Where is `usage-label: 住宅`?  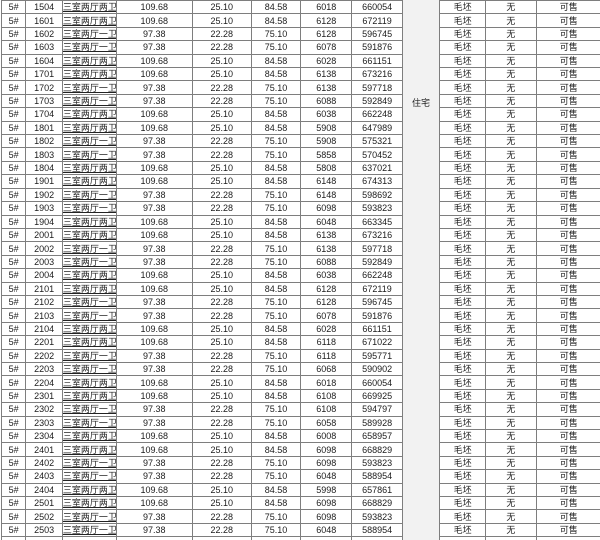 usage-label: 住宅 is located at coordinates (420, 103).